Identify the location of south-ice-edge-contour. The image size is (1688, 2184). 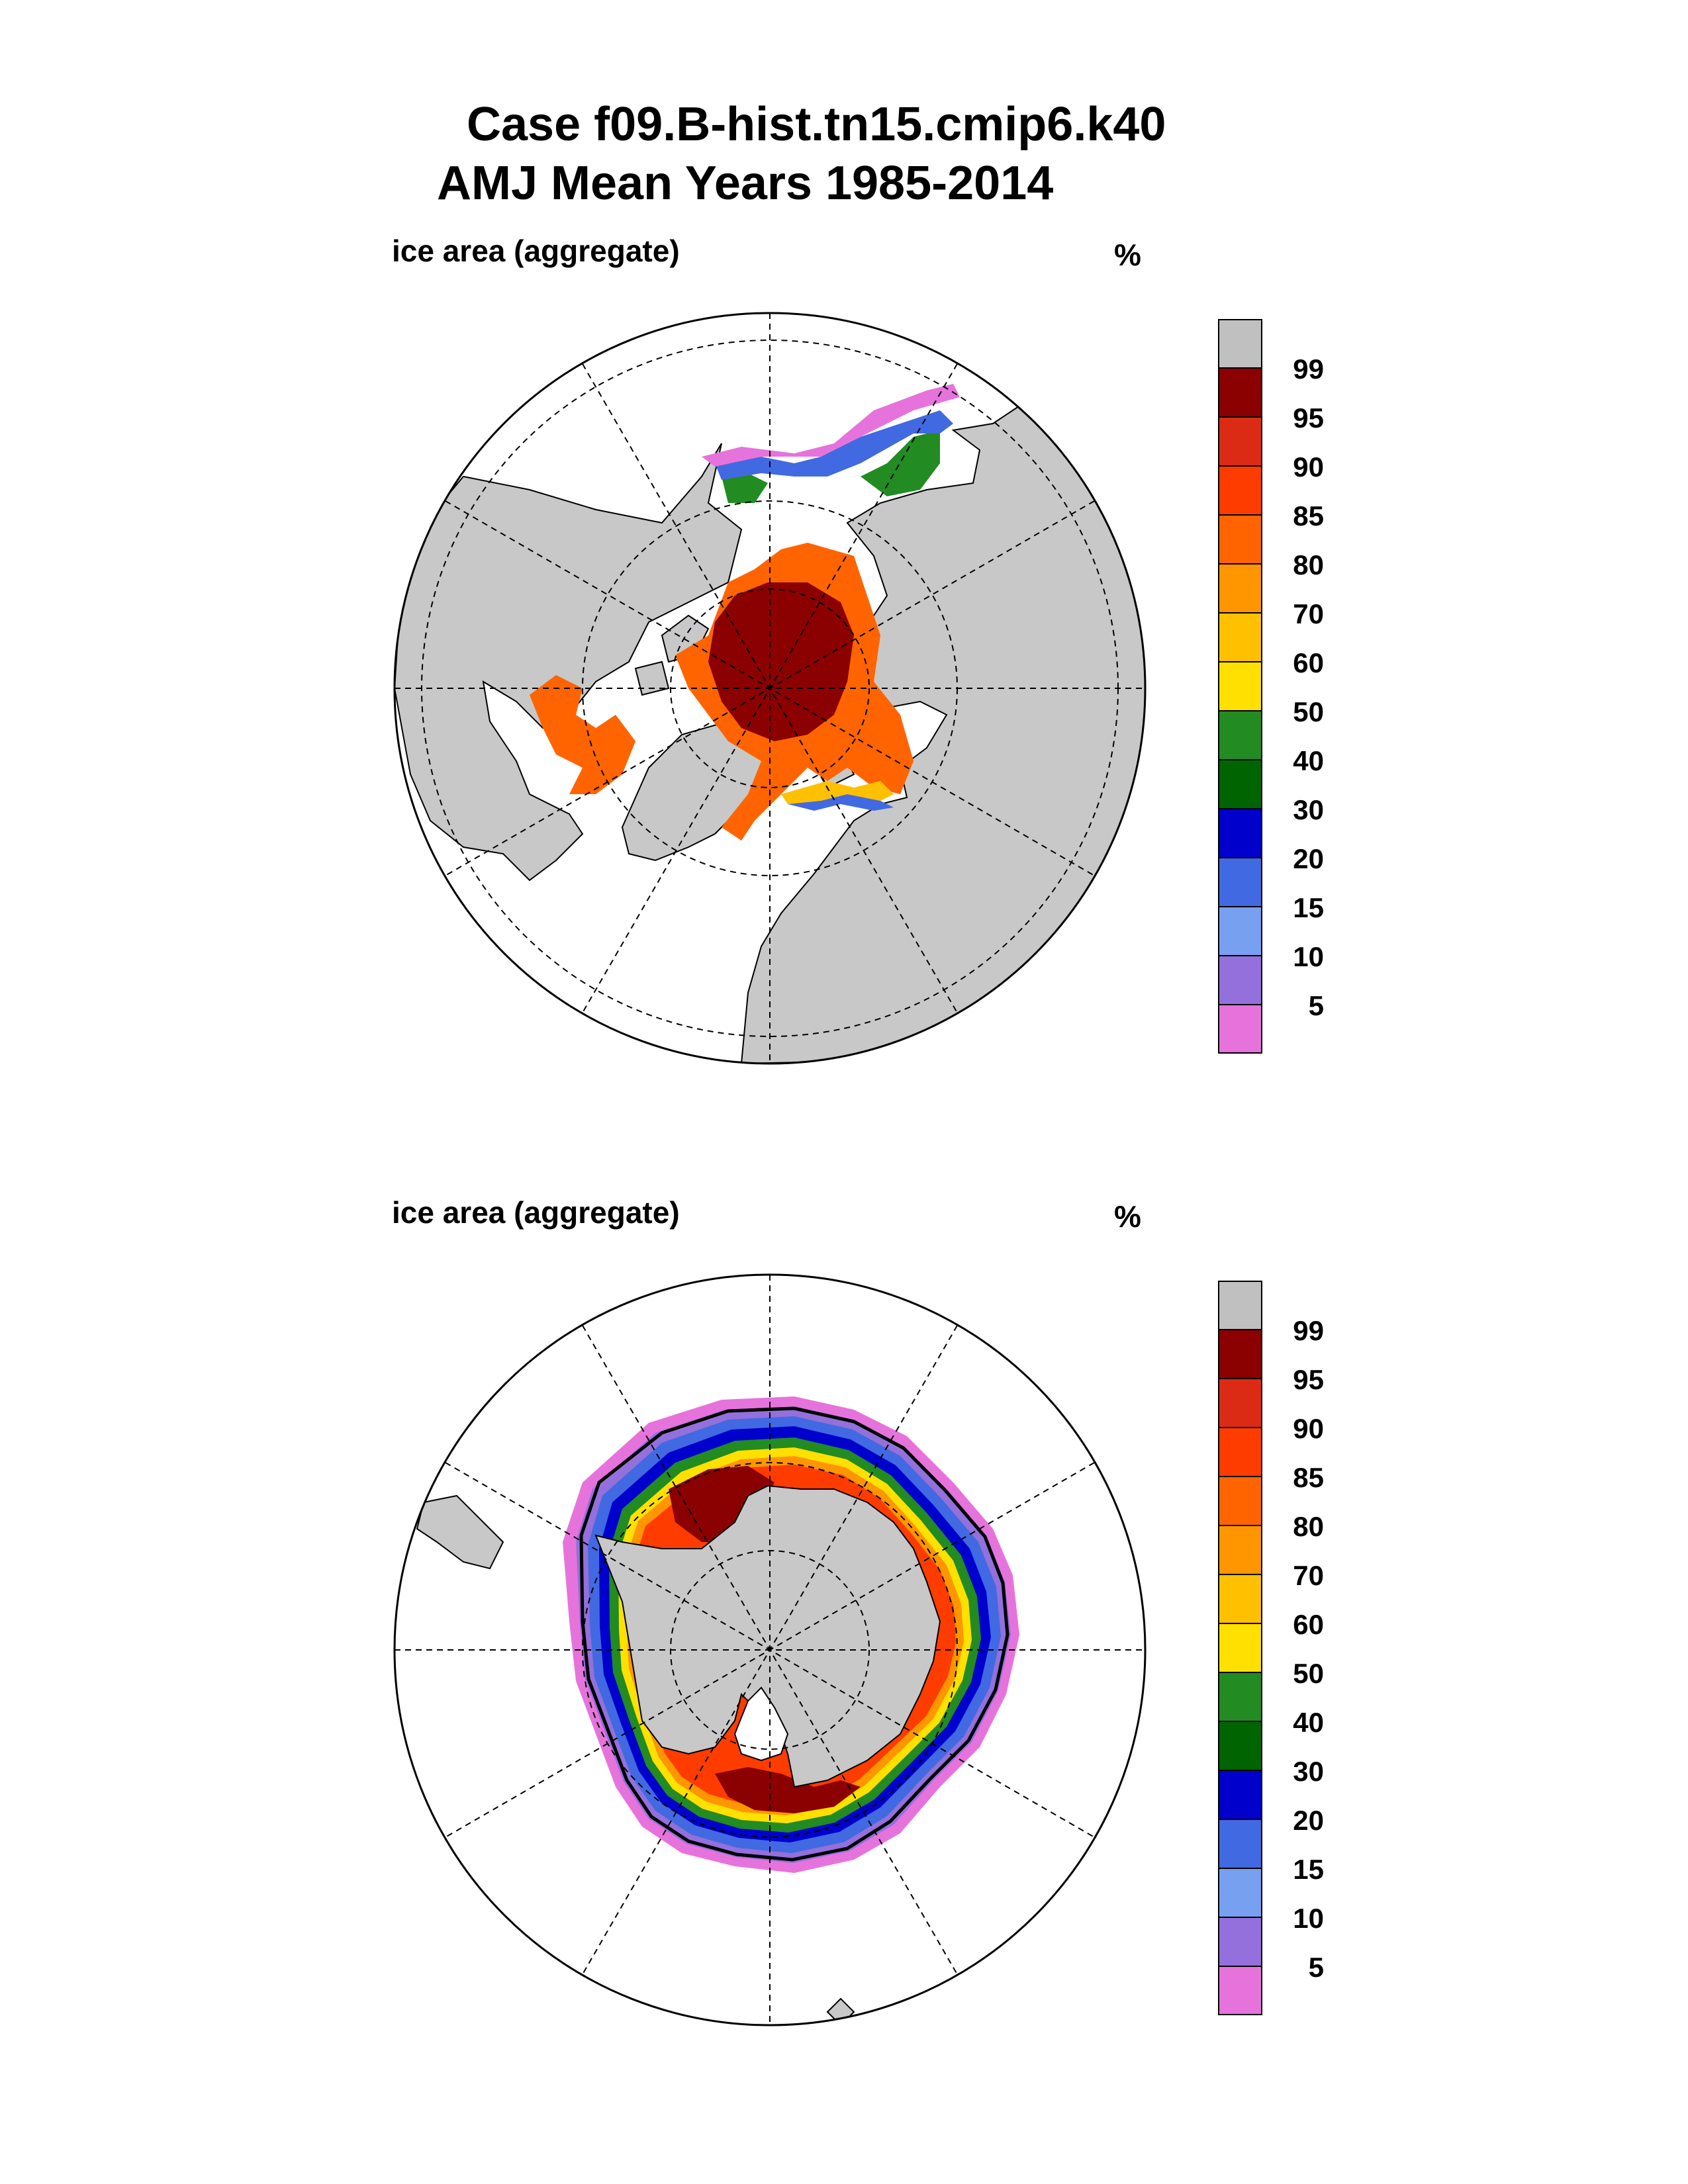
(794, 1634).